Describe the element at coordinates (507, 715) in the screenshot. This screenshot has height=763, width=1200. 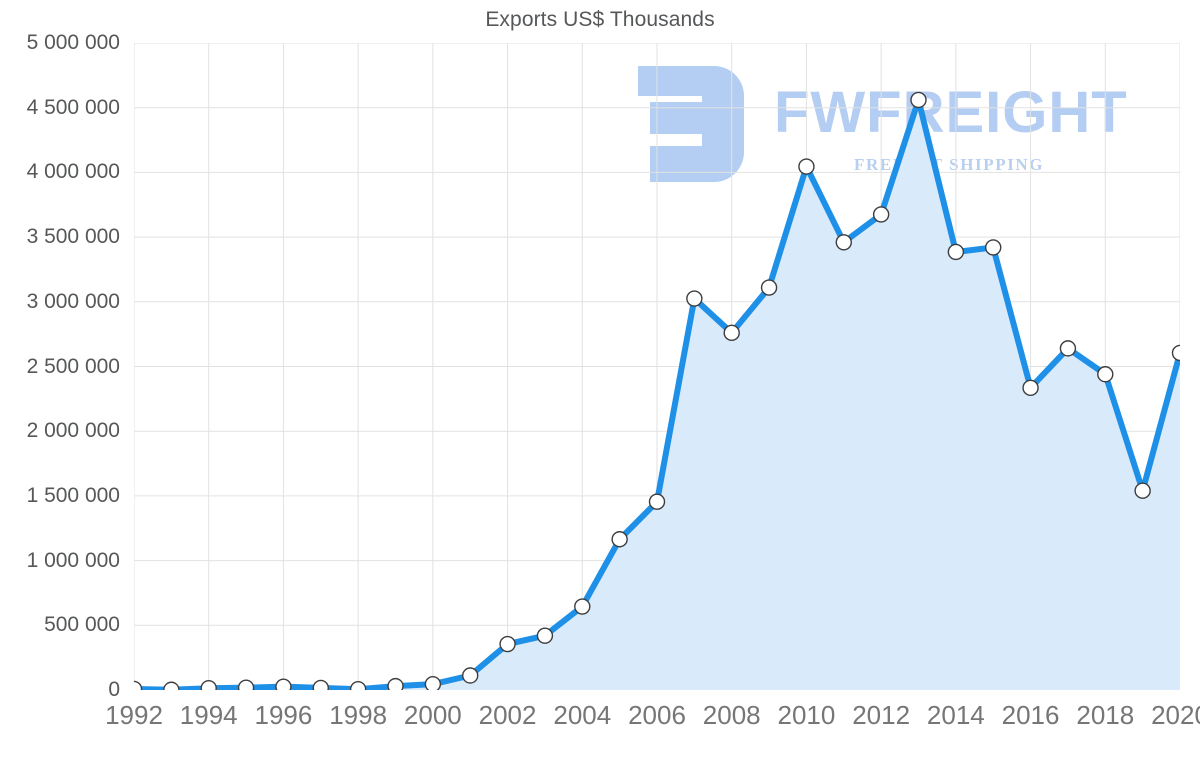
I see `x-axis-tick-label: 2002` at that location.